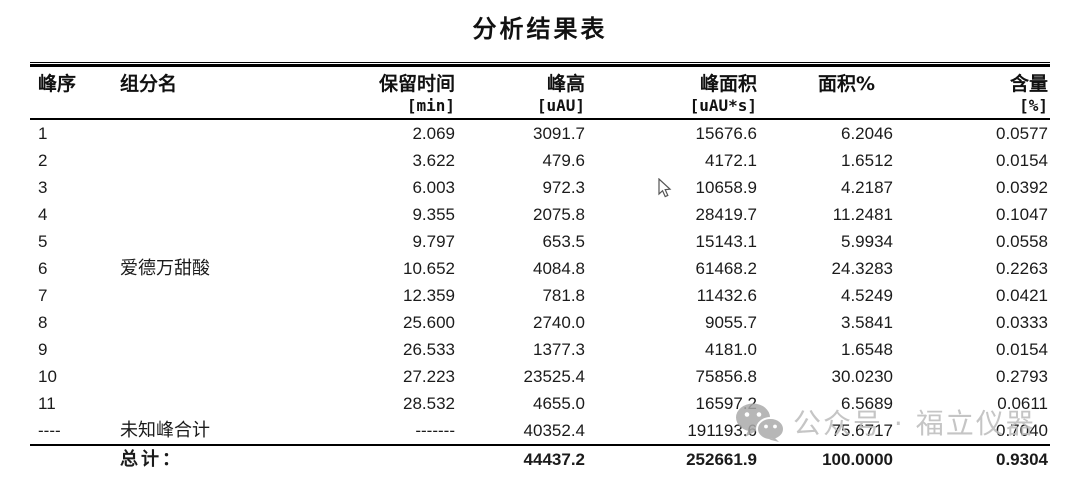 Image resolution: width=1080 pixels, height=477 pixels. What do you see at coordinates (862, 268) in the screenshot?
I see `cell: 24.3283` at bounding box center [862, 268].